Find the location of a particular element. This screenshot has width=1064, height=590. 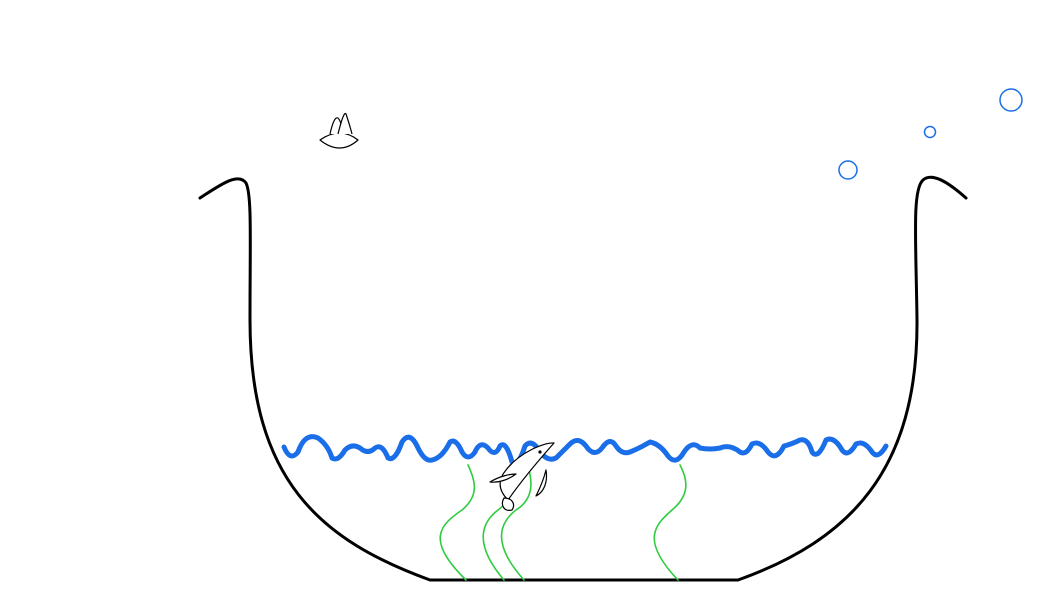

water-surface is located at coordinates (585, 450).